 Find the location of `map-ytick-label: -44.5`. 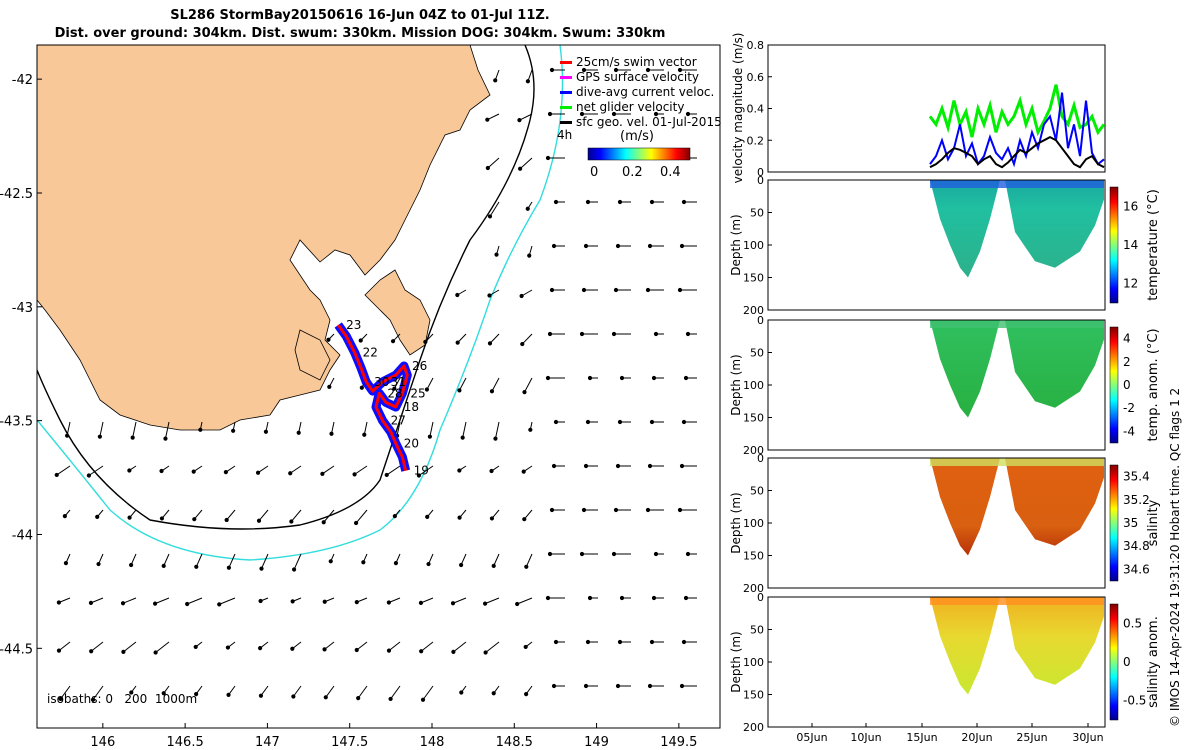

map-ytick-label: -44.5 is located at coordinates (16, 649).